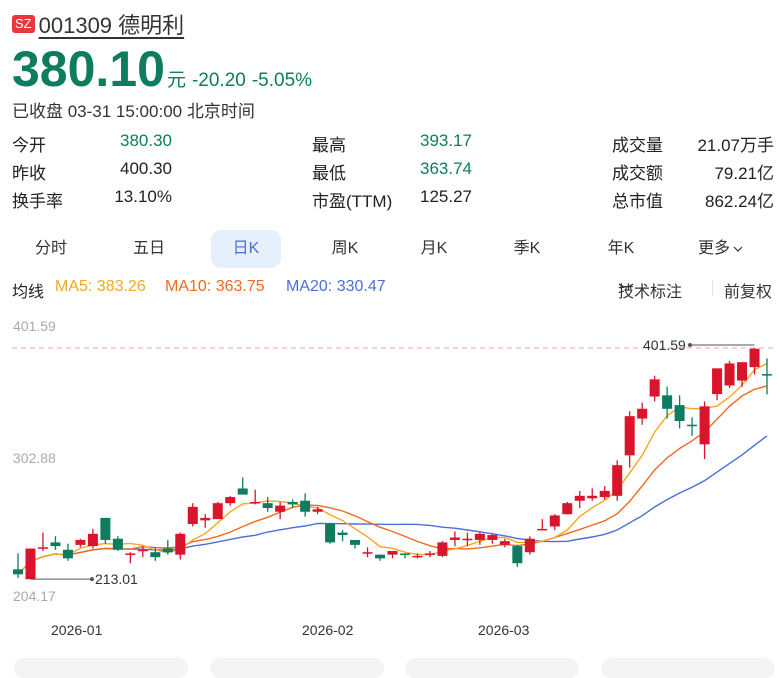 Image resolution: width=780 pixels, height=678 pixels. Describe the element at coordinates (246, 249) in the screenshot. I see `tab-日K: 日K` at that location.